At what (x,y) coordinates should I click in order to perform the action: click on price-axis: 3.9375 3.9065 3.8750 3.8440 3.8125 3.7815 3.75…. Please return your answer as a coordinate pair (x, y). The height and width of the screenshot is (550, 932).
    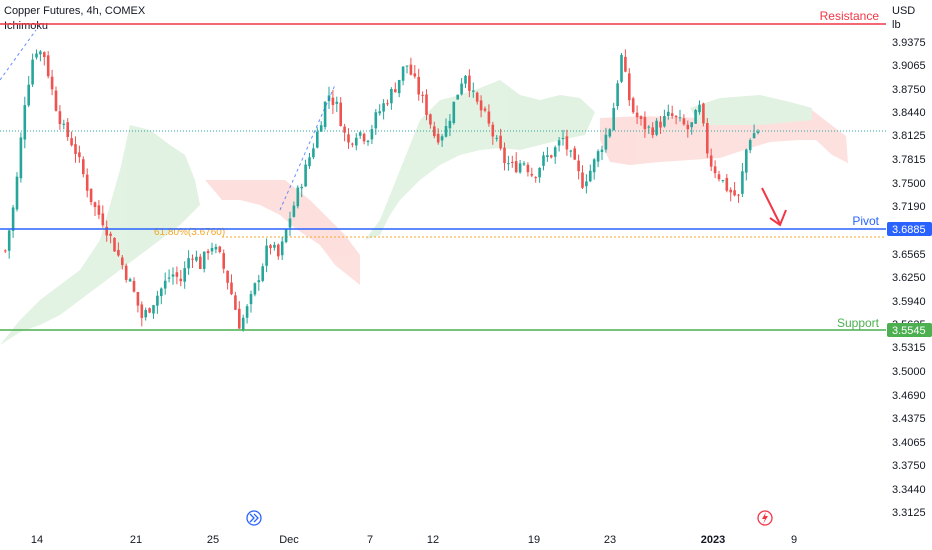
    Looking at the image, I should click on (909, 278).